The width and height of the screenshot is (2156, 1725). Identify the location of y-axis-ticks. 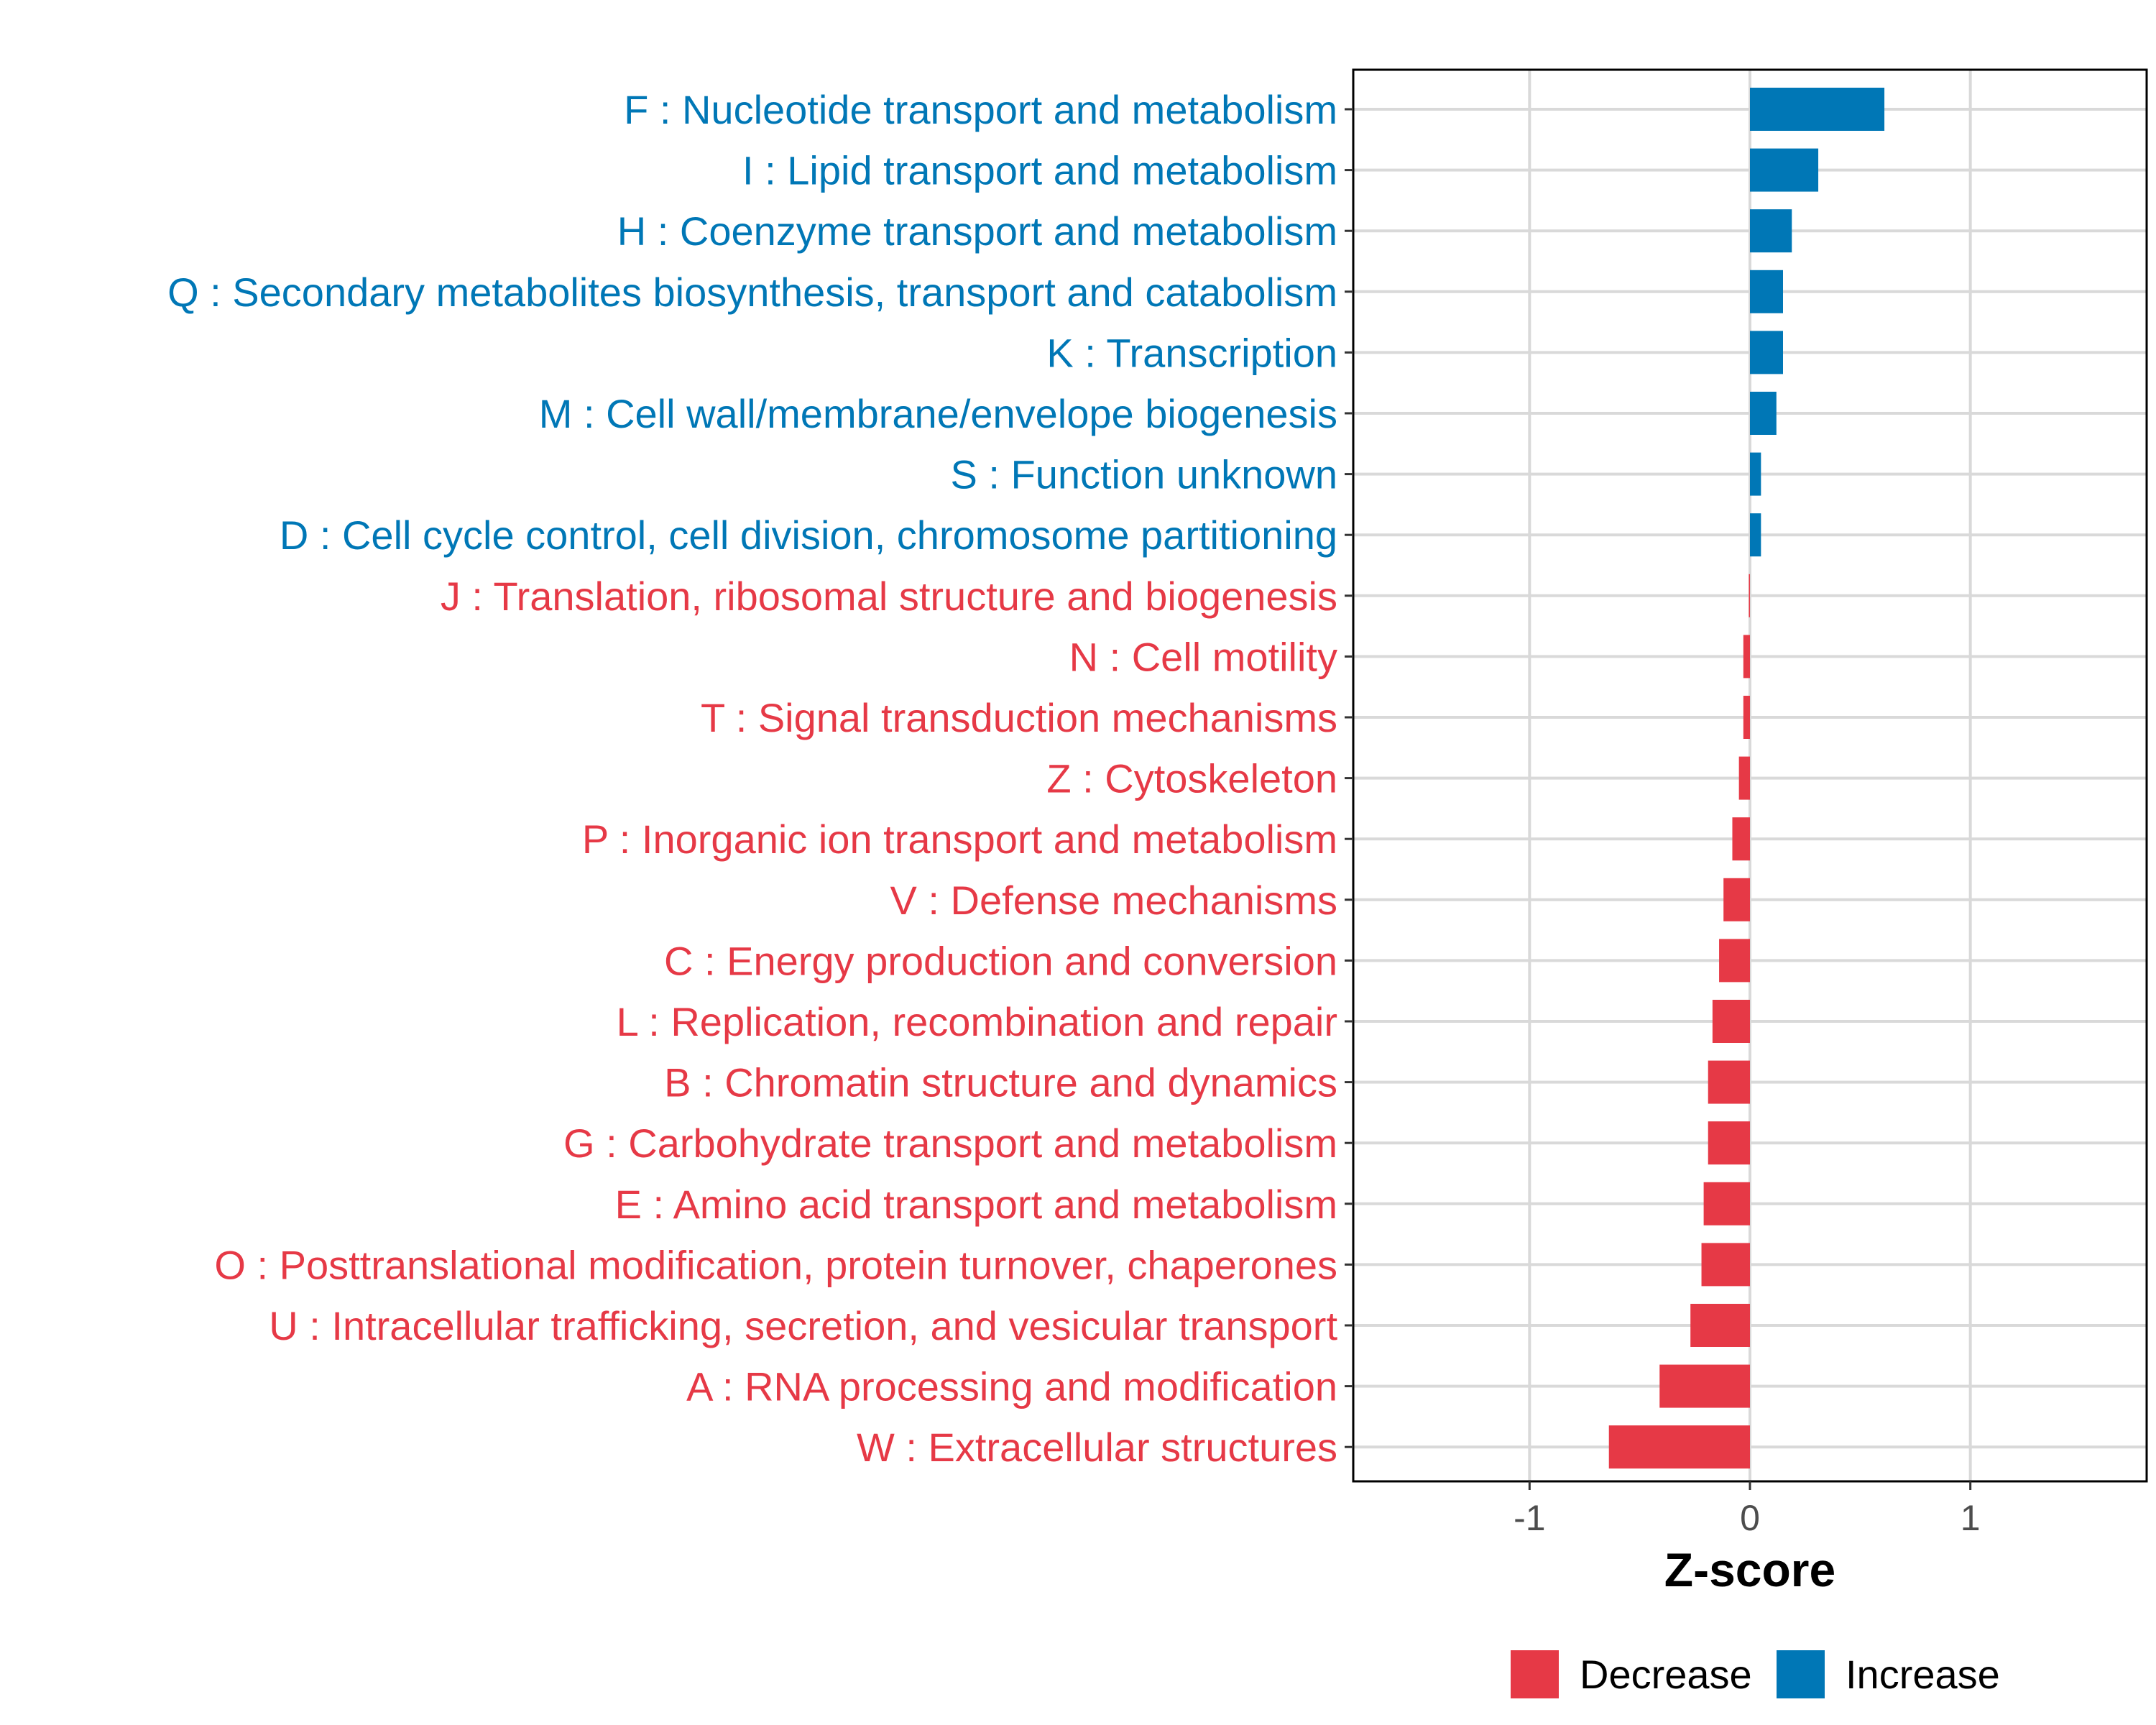
(1349, 778).